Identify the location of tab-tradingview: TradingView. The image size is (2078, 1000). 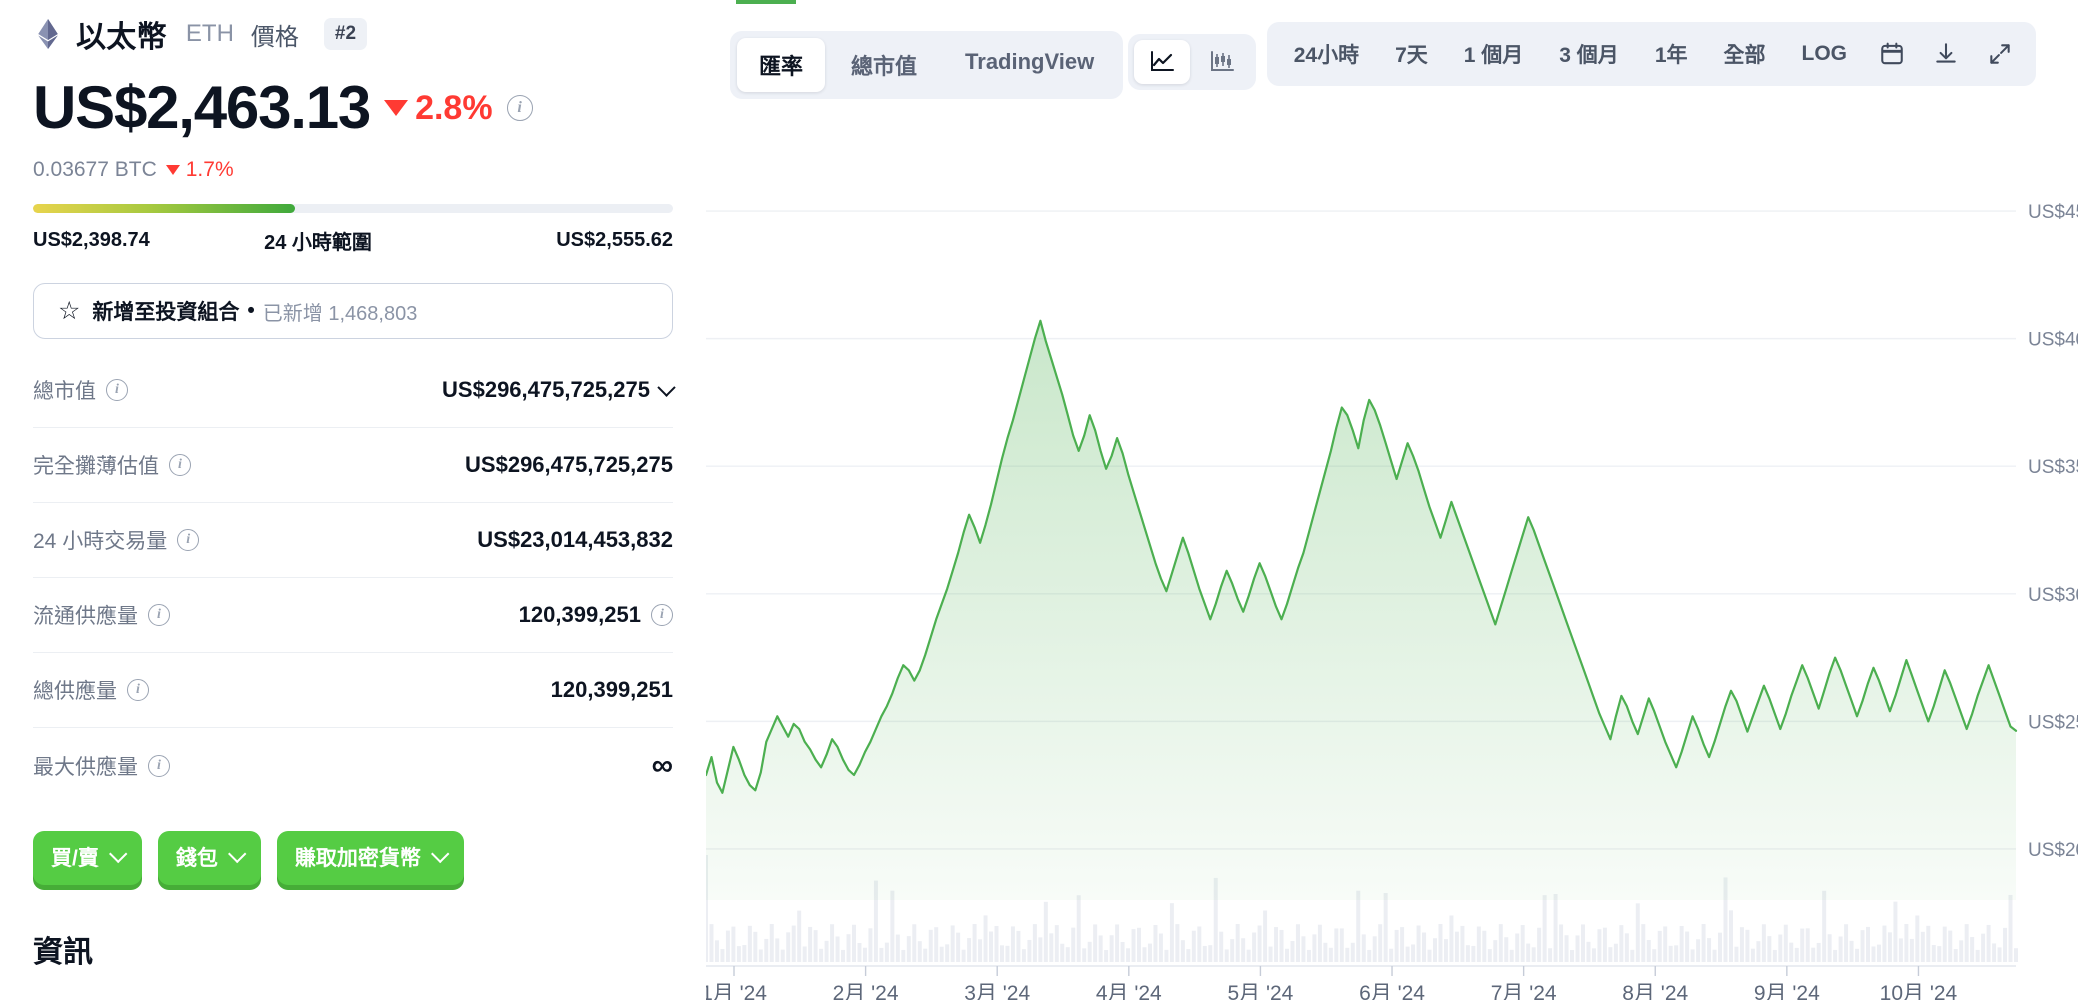
(1030, 61).